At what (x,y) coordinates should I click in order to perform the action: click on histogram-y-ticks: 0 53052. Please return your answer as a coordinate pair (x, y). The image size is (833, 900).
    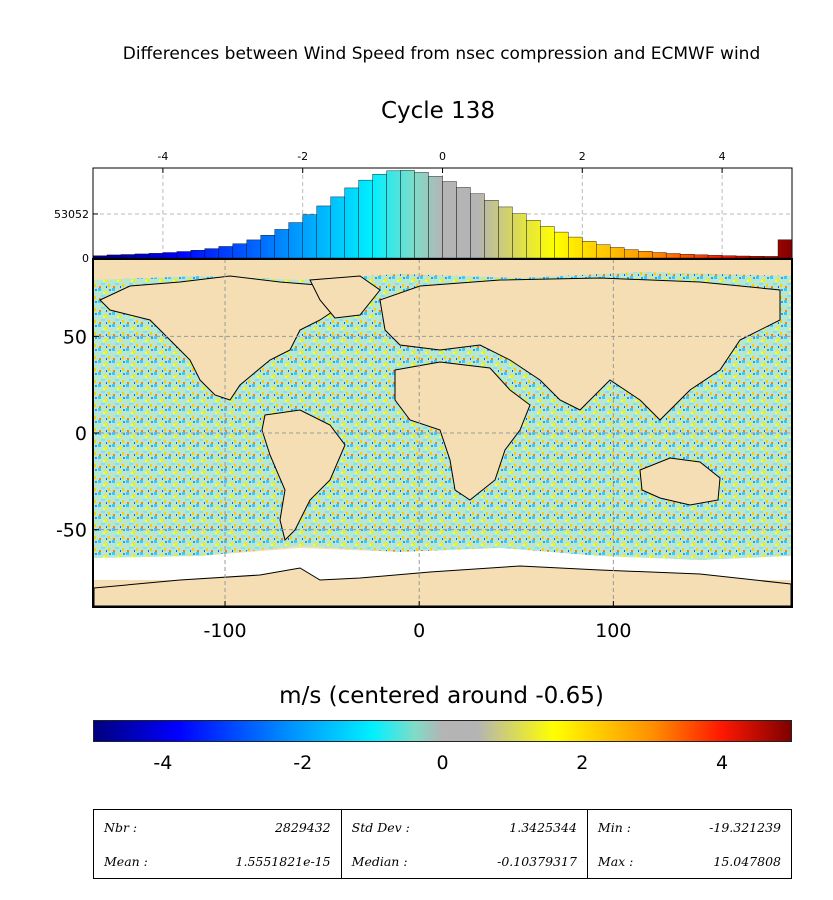
    Looking at the image, I should click on (76, 236).